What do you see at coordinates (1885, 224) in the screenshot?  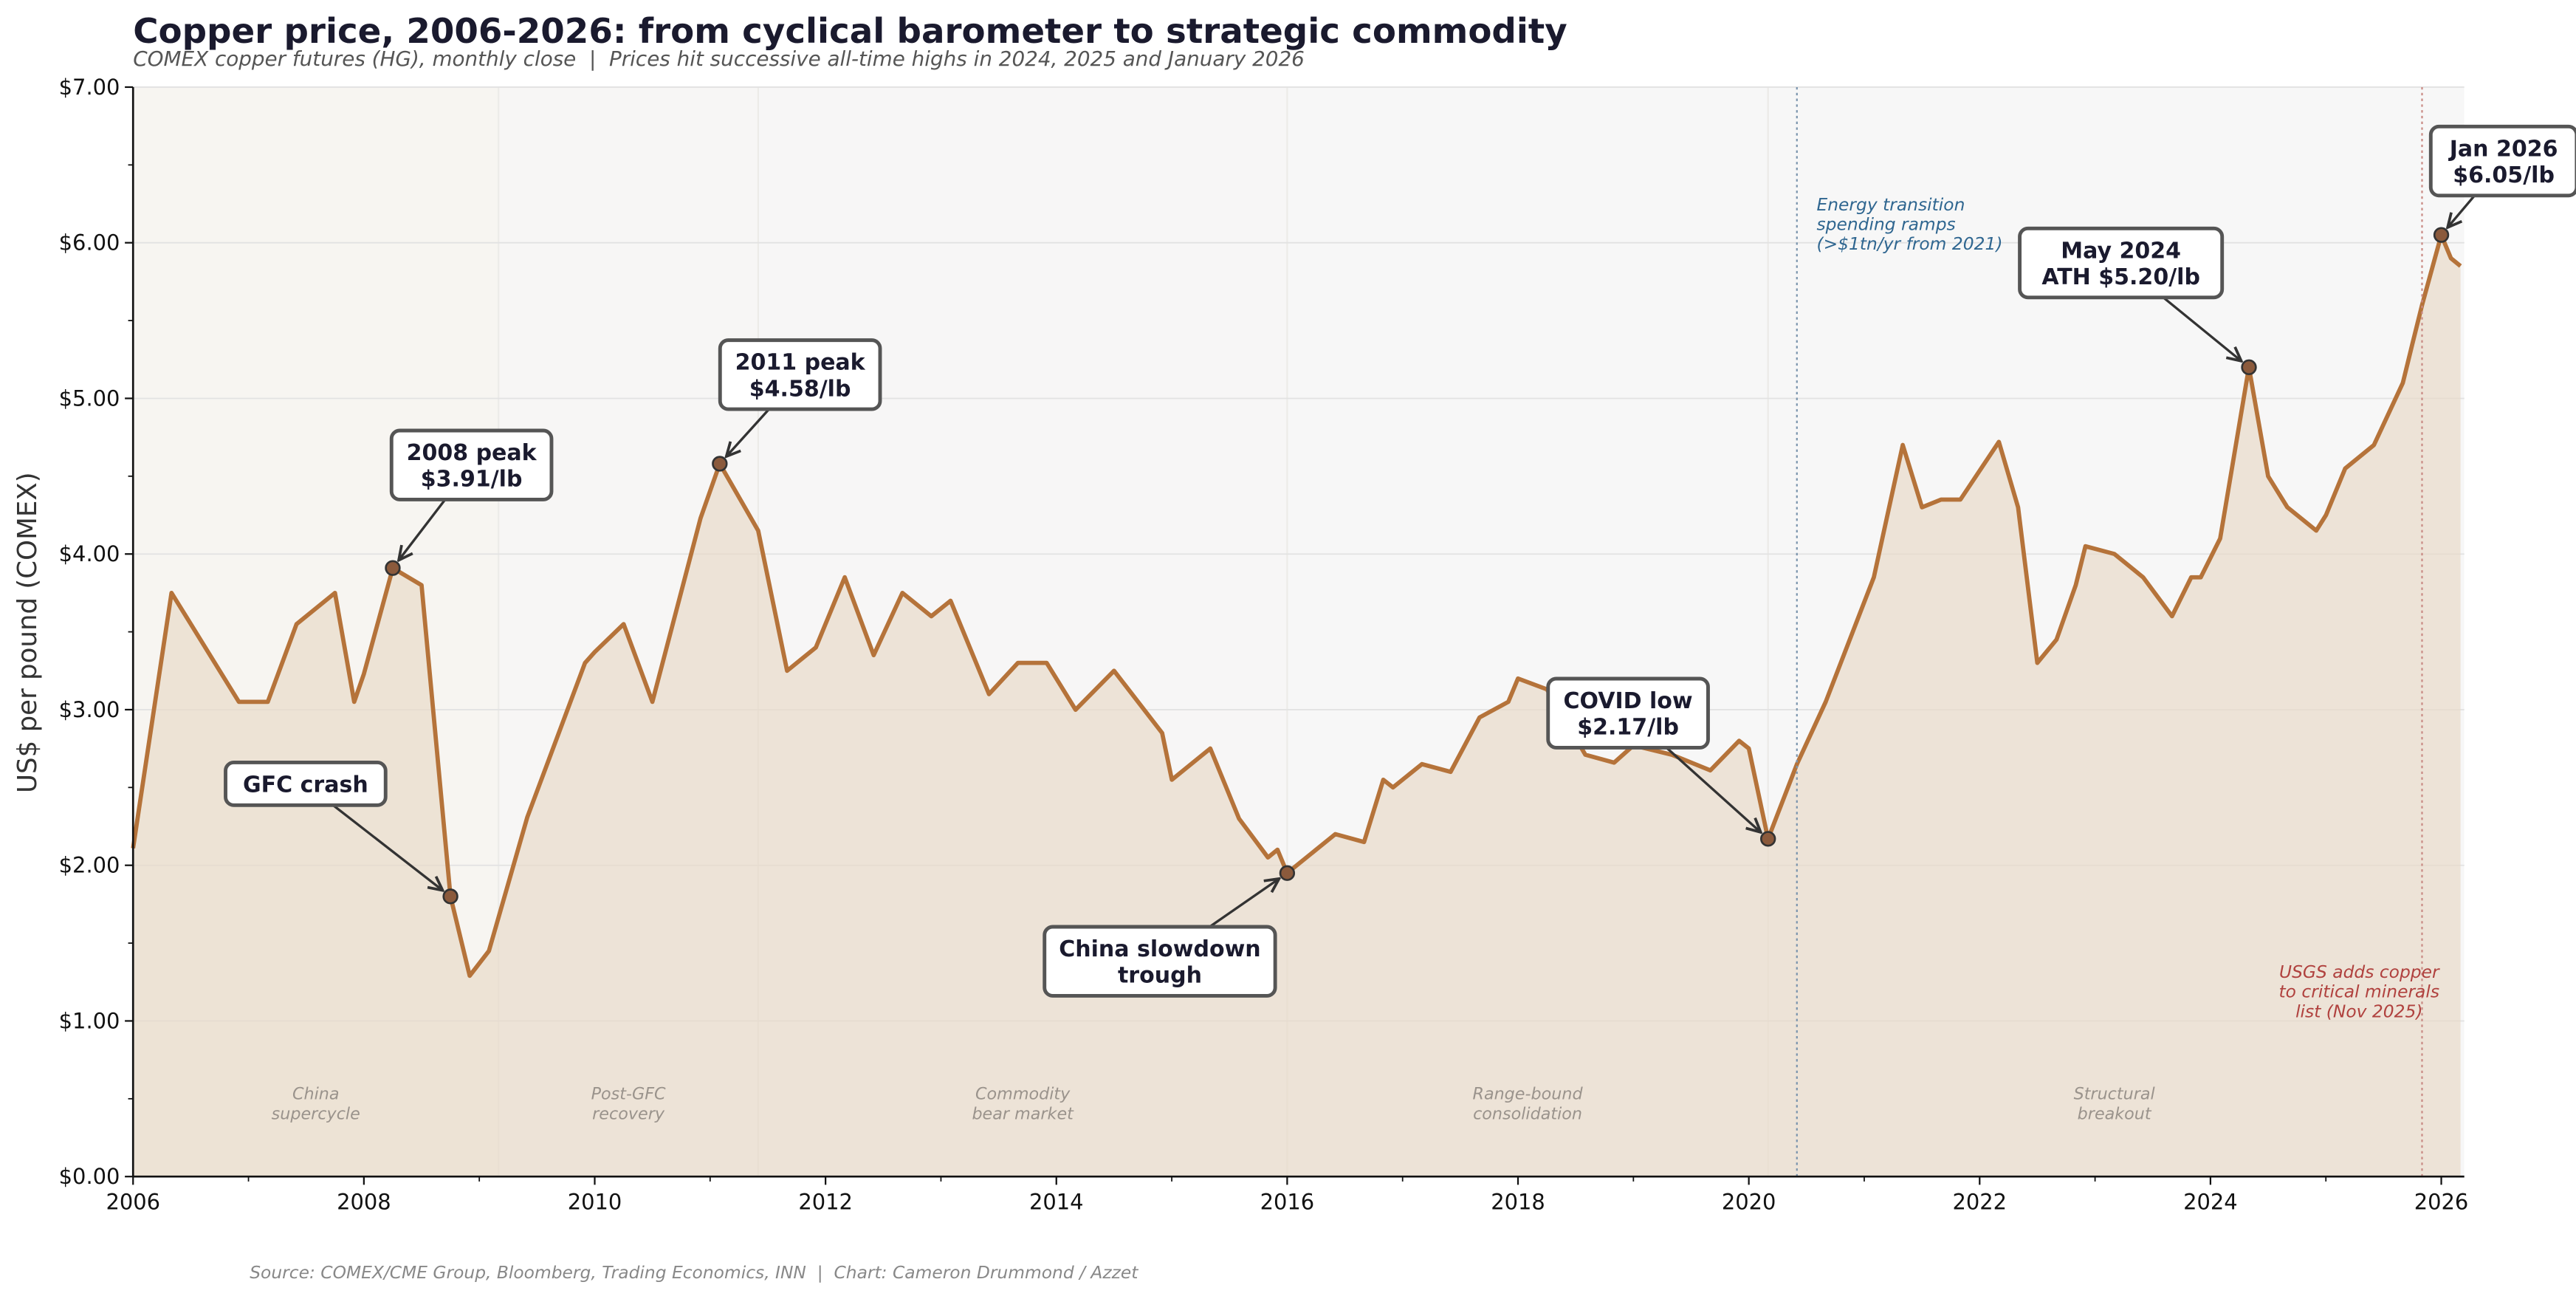 I see `note-line: spending ramps` at bounding box center [1885, 224].